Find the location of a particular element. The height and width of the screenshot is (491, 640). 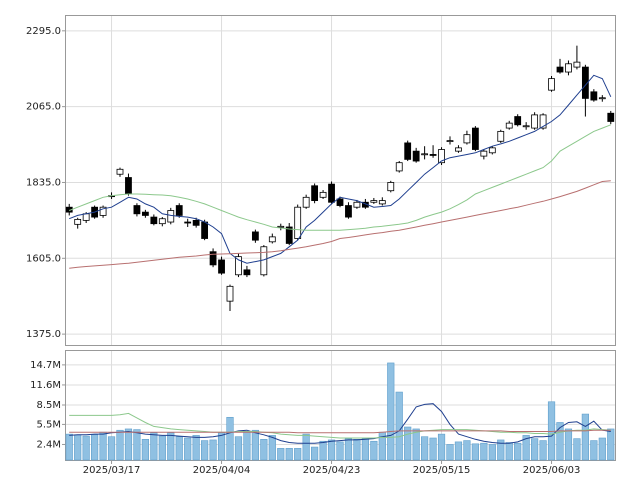

y-tick-label: 1605.0 is located at coordinates (43, 258).